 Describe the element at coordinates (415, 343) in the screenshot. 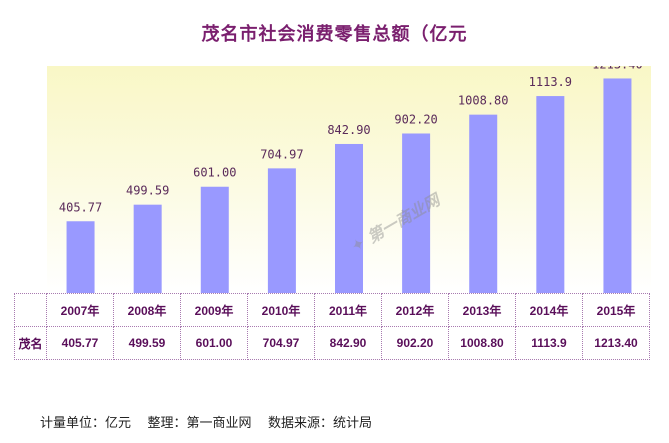

I see `table-value-5: 902.20` at that location.